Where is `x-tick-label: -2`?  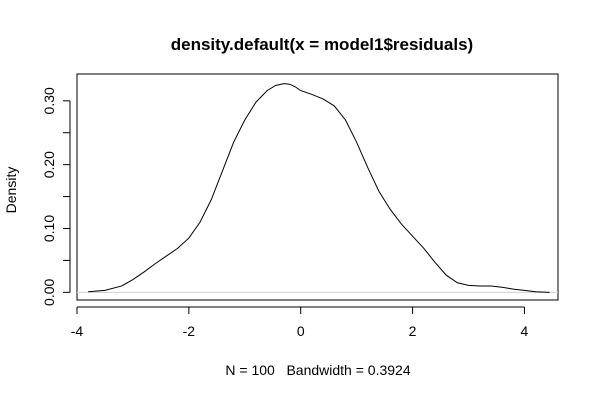 x-tick-label: -2 is located at coordinates (189, 331).